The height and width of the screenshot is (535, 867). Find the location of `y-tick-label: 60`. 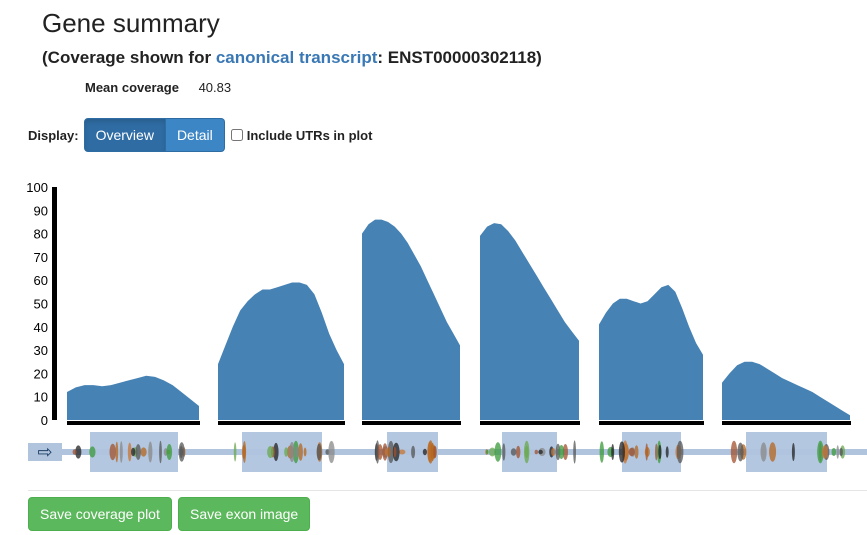

y-tick-label: 60 is located at coordinates (41, 280).